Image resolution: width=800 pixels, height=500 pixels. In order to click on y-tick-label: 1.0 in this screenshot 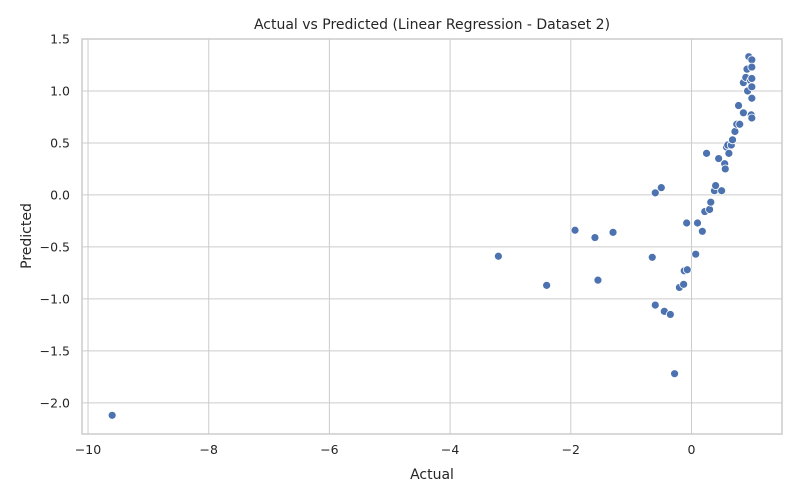, I will do `click(60, 90)`.